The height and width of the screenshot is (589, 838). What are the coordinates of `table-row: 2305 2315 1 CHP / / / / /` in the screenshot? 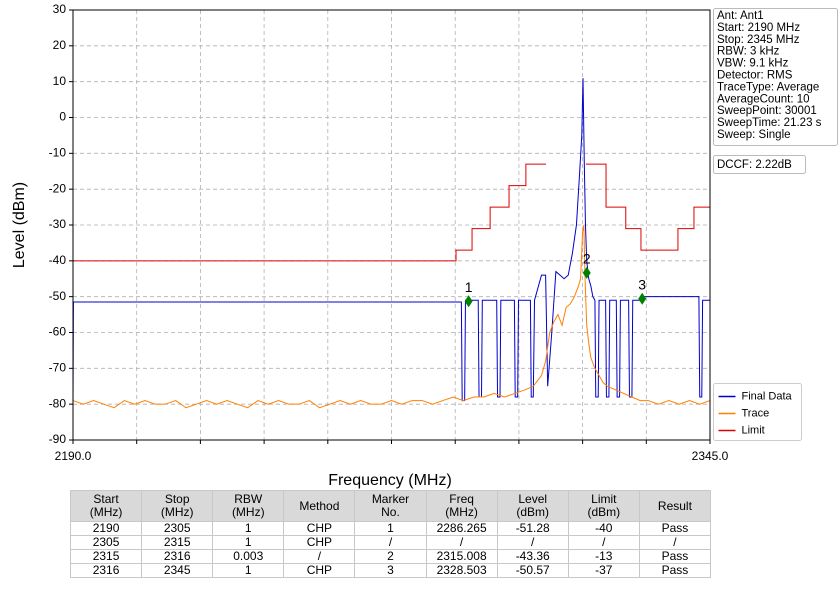 It's located at (390, 542).